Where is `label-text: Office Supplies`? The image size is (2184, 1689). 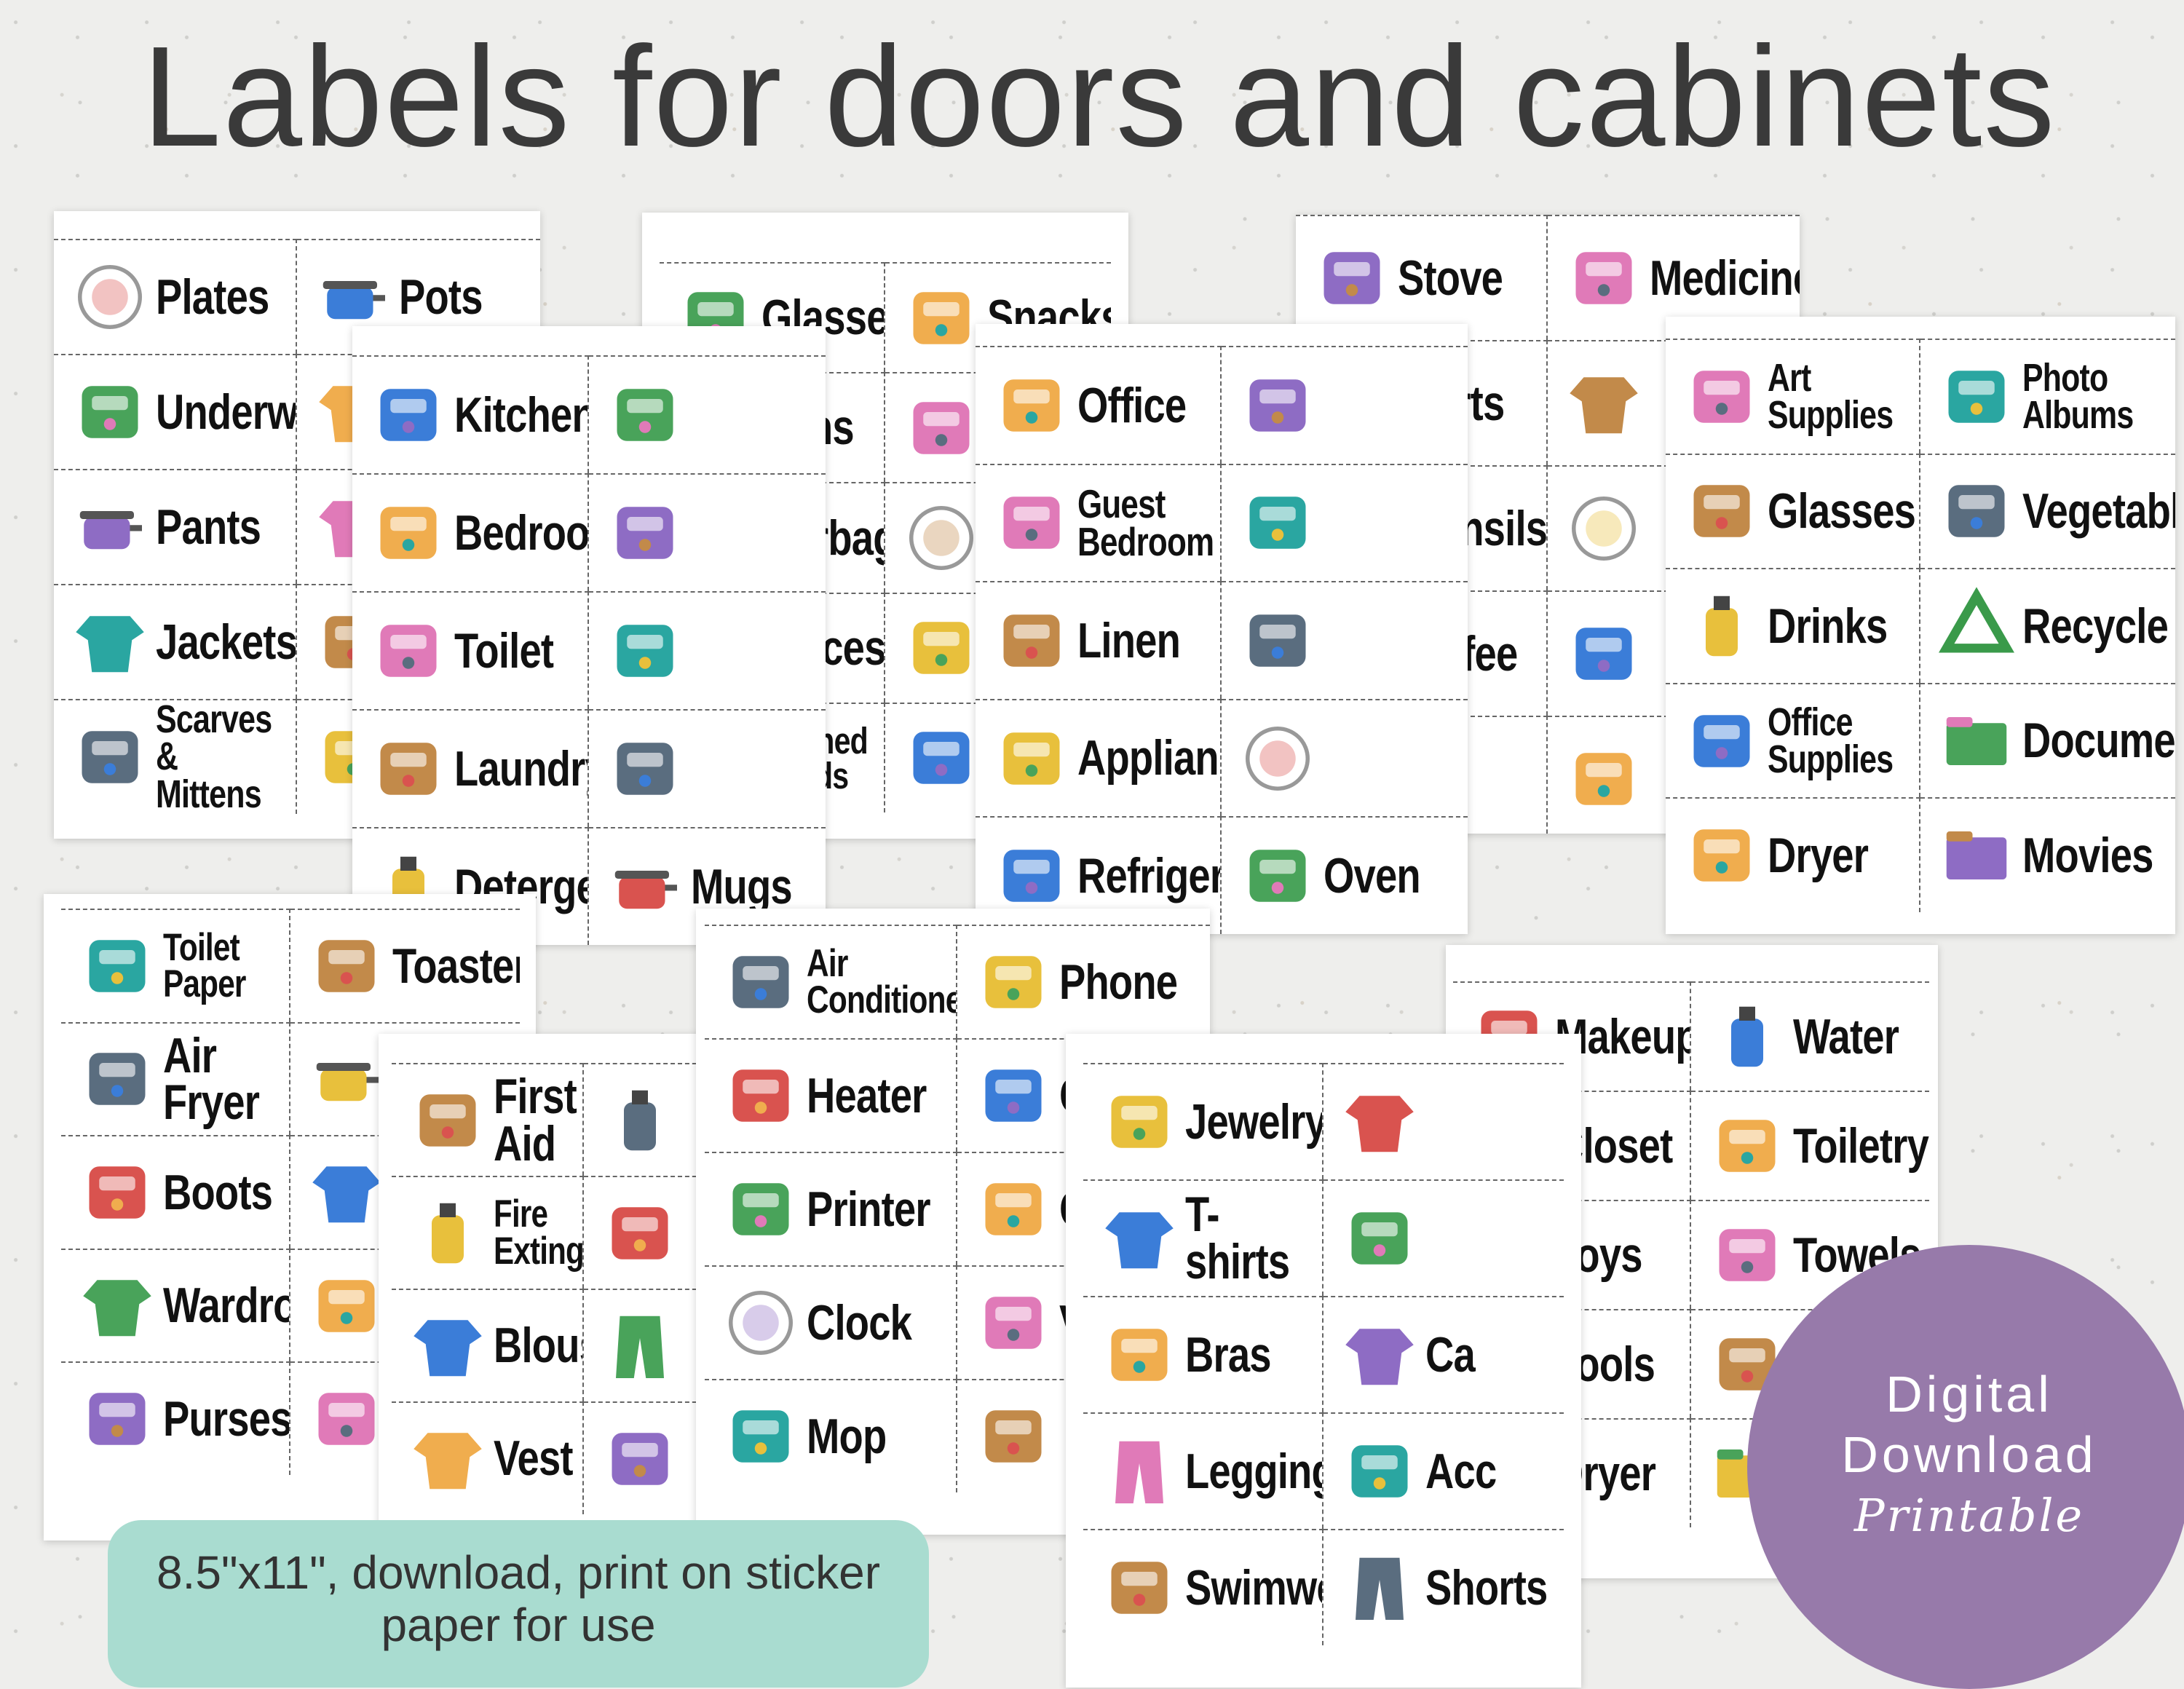
label-text: Office Supplies is located at coordinates (1831, 740).